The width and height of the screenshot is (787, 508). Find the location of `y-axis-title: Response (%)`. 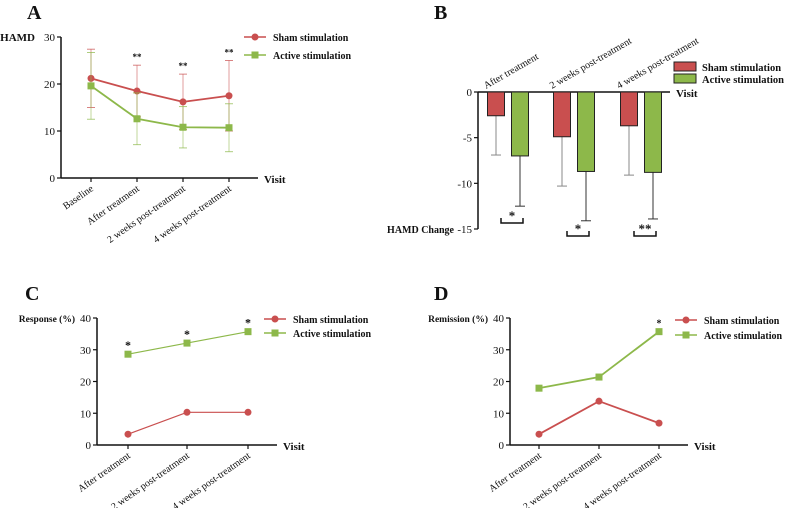

y-axis-title: Response (%) is located at coordinates (47, 319).